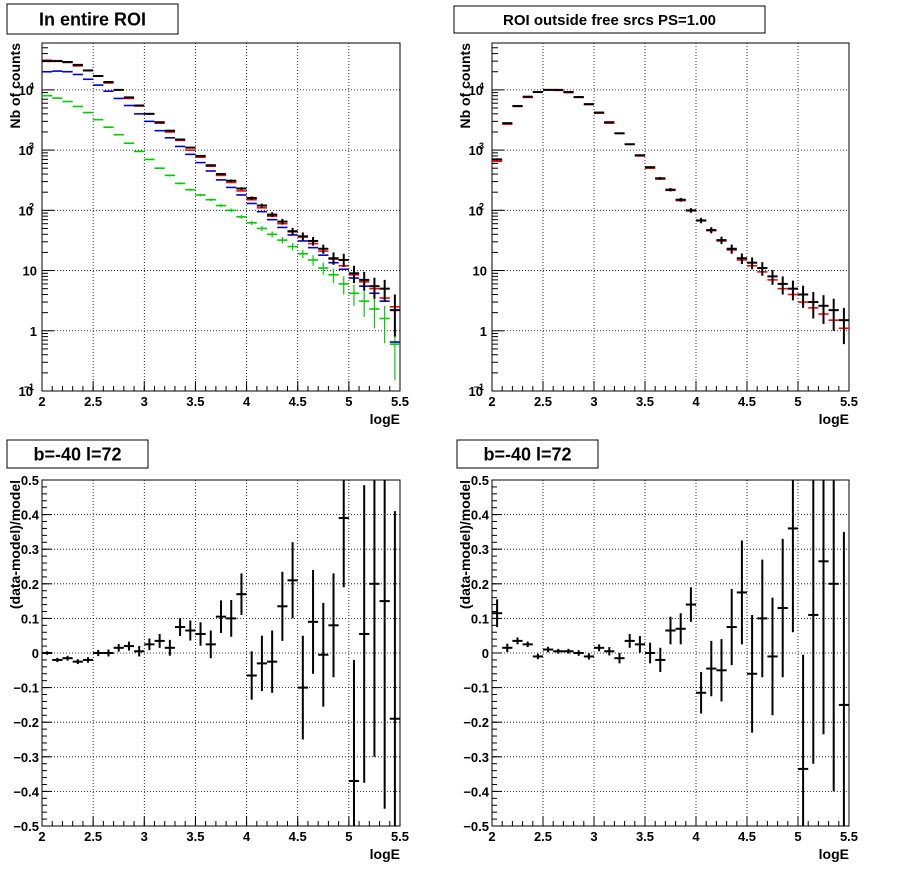 Image resolution: width=898 pixels, height=876 pixels. I want to click on chart-title: b=-40 l=72, so click(77, 454).